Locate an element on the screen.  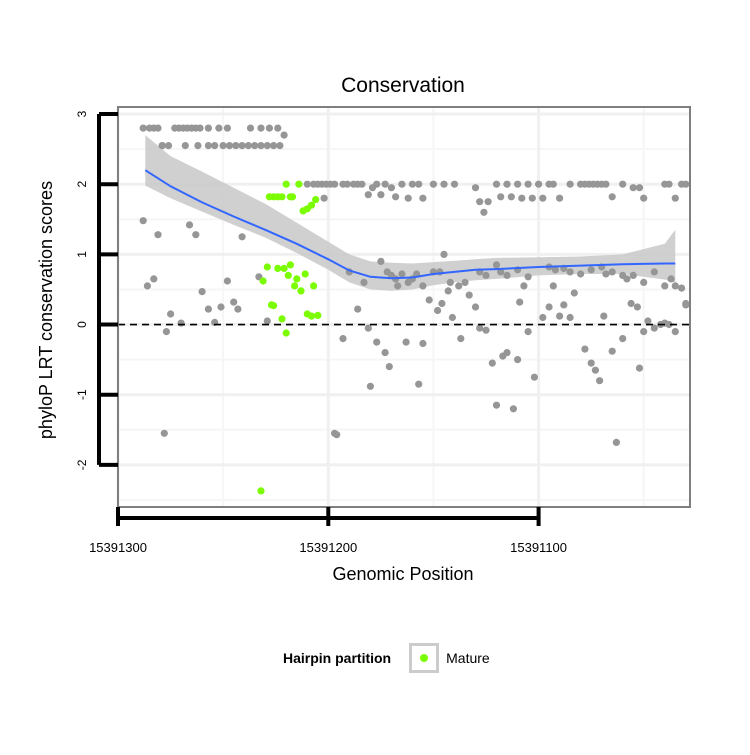
confidence-ribbon-layer is located at coordinates (410, 213).